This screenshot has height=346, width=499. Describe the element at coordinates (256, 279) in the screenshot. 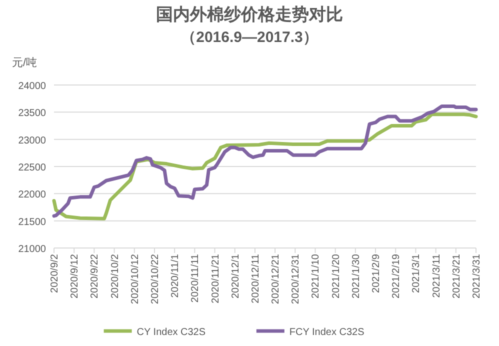

I see `x-tick-label: 2020/12/11` at that location.